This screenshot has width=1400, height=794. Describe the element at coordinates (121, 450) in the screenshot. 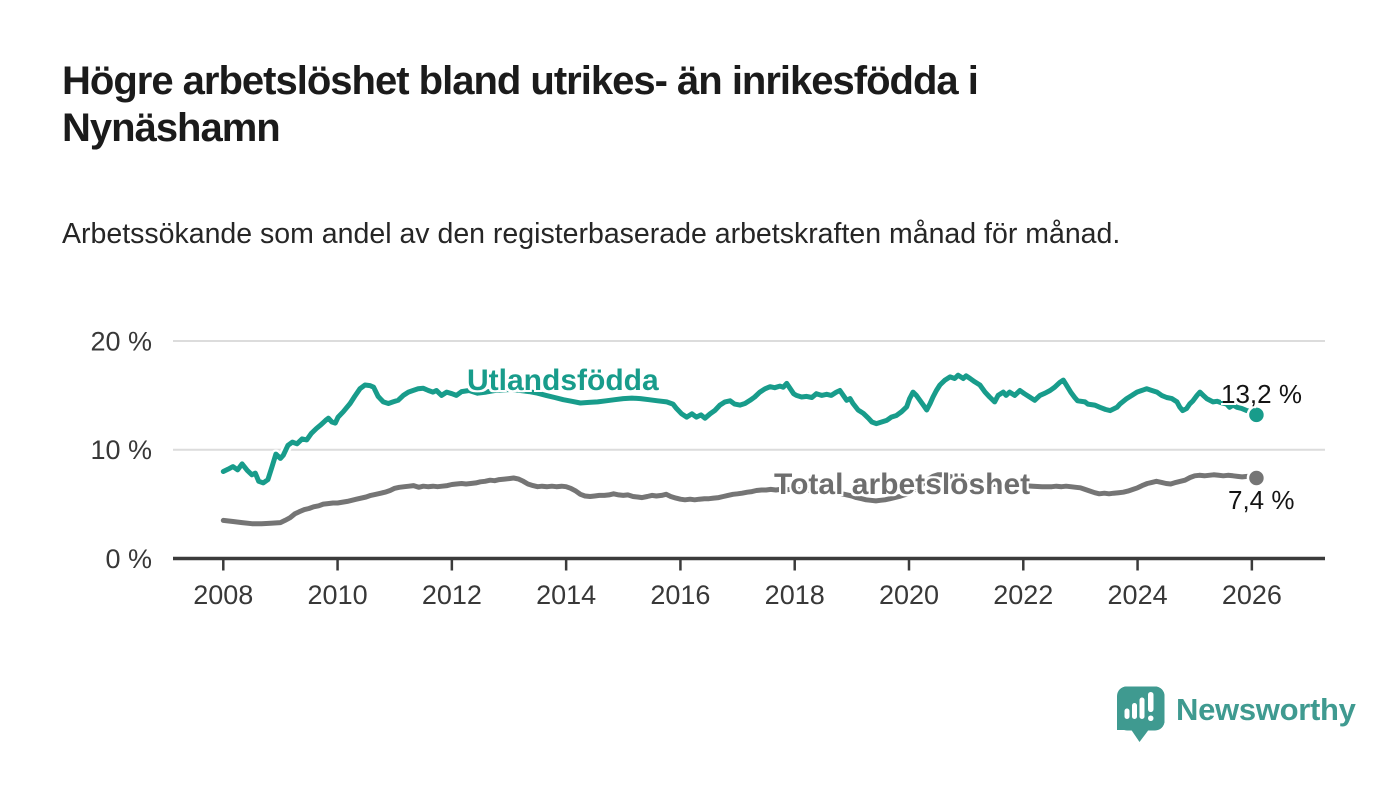

I see `y-tick-label-10: 10 %` at that location.